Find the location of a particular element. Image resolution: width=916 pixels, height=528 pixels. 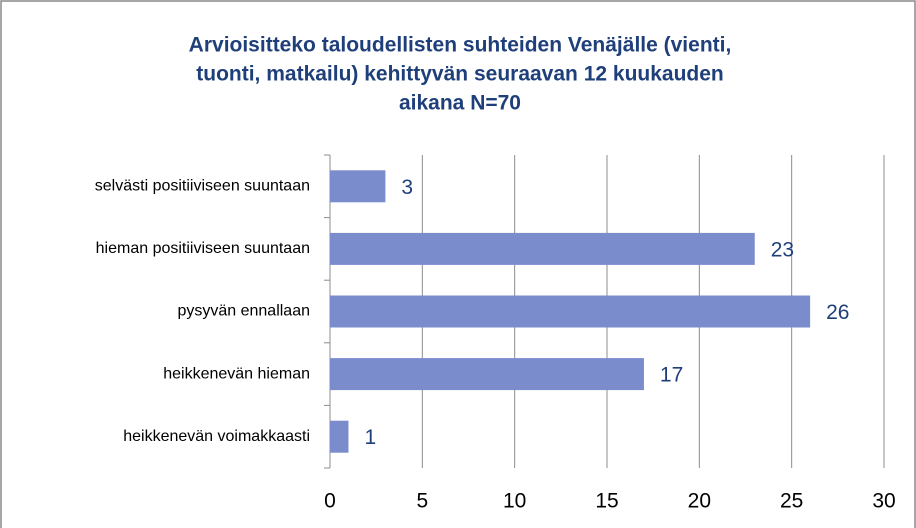

x-tick-label: 25 is located at coordinates (791, 501).